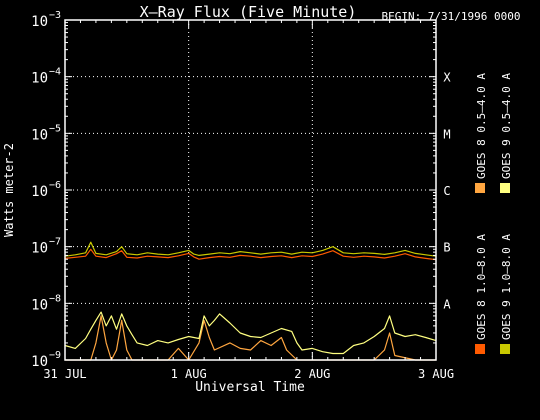 This screenshot has width=540, height=420. What do you see at coordinates (446, 134) in the screenshot?
I see `flare-class-label: M` at bounding box center [446, 134].